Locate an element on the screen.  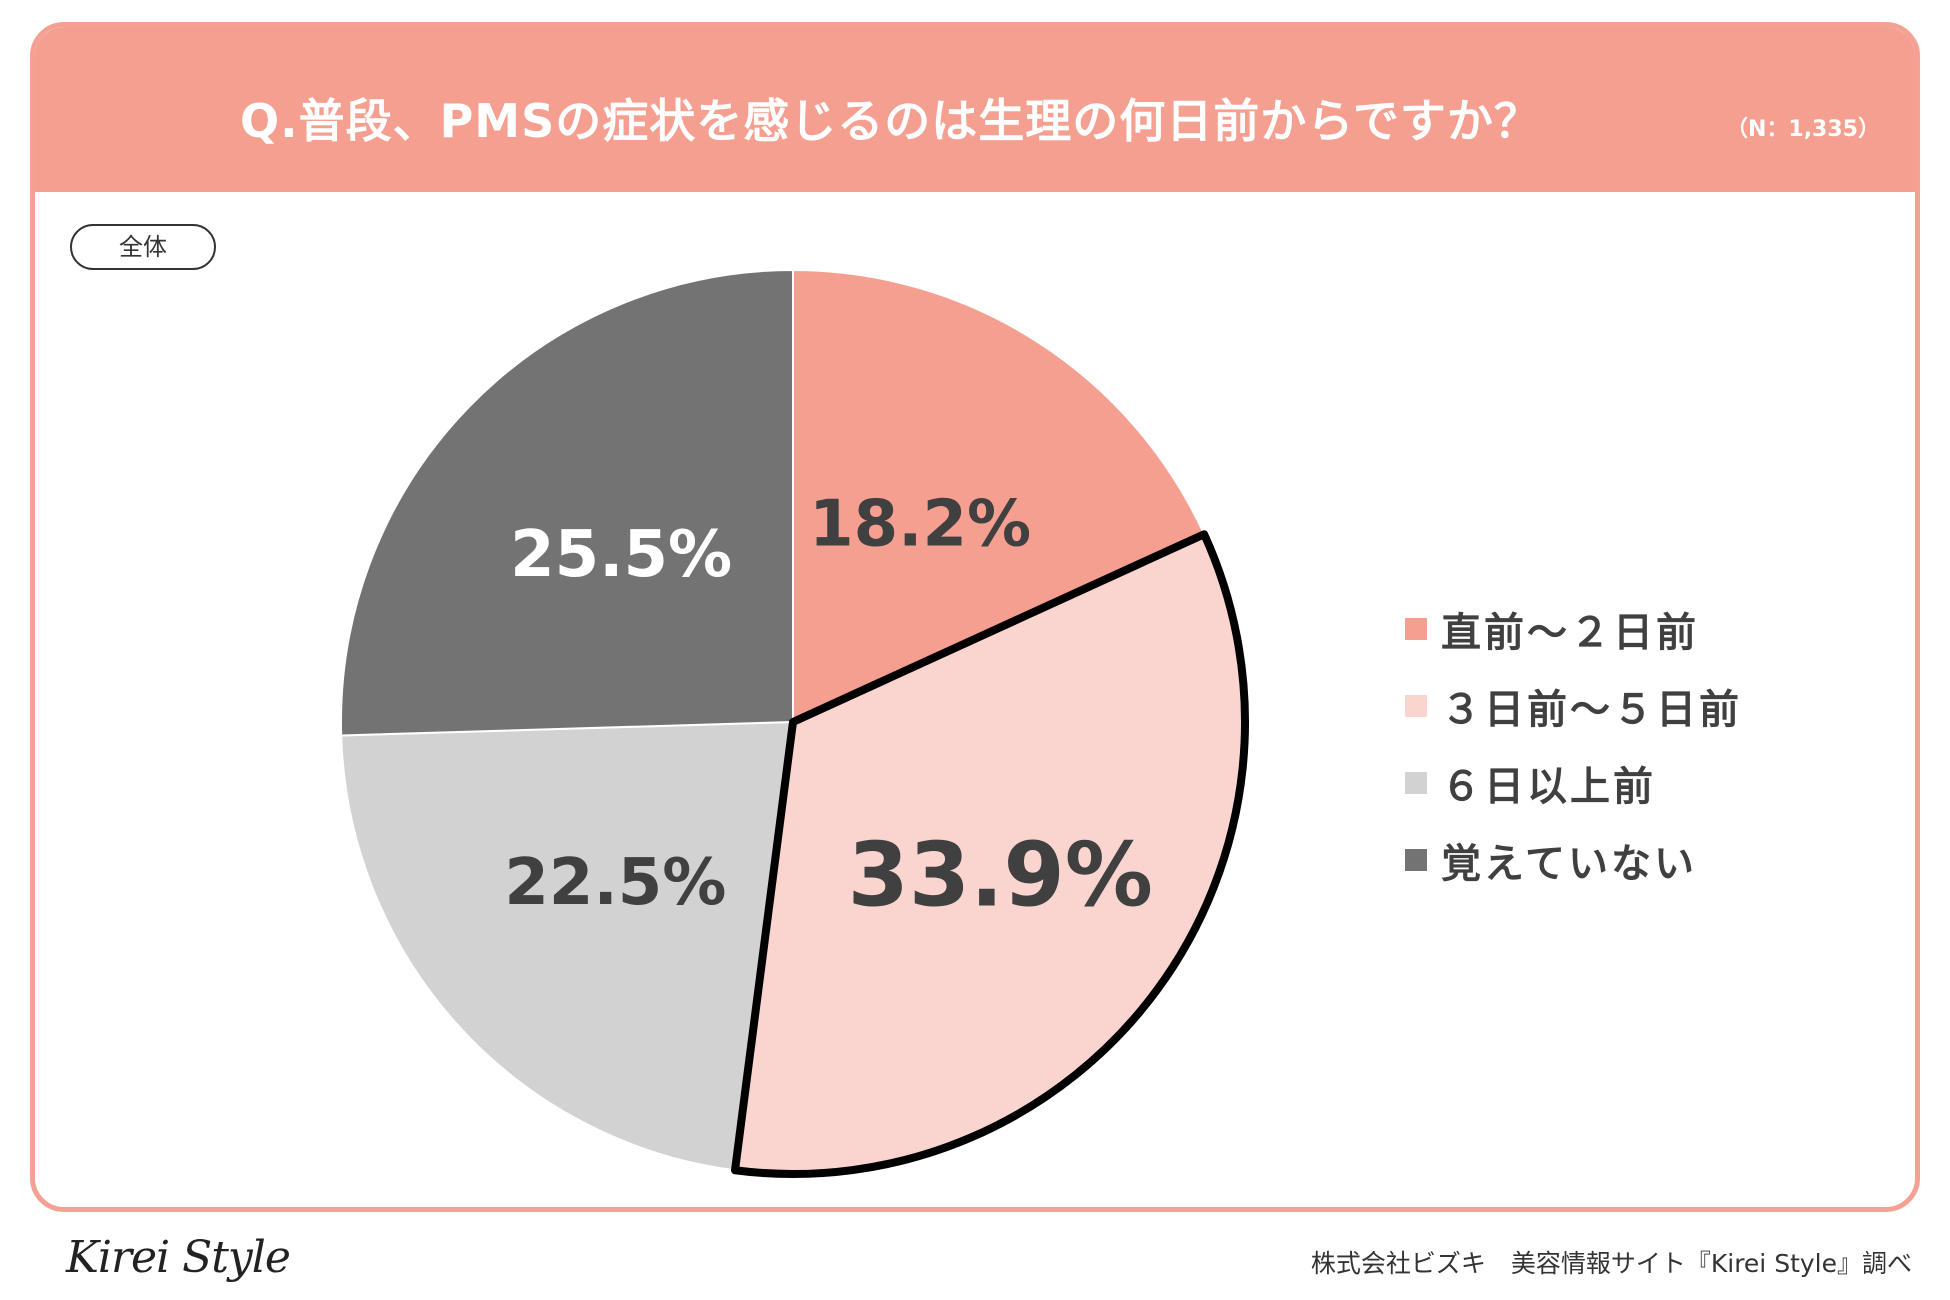
legend-item: 覚えていない is located at coordinates (1573, 859).